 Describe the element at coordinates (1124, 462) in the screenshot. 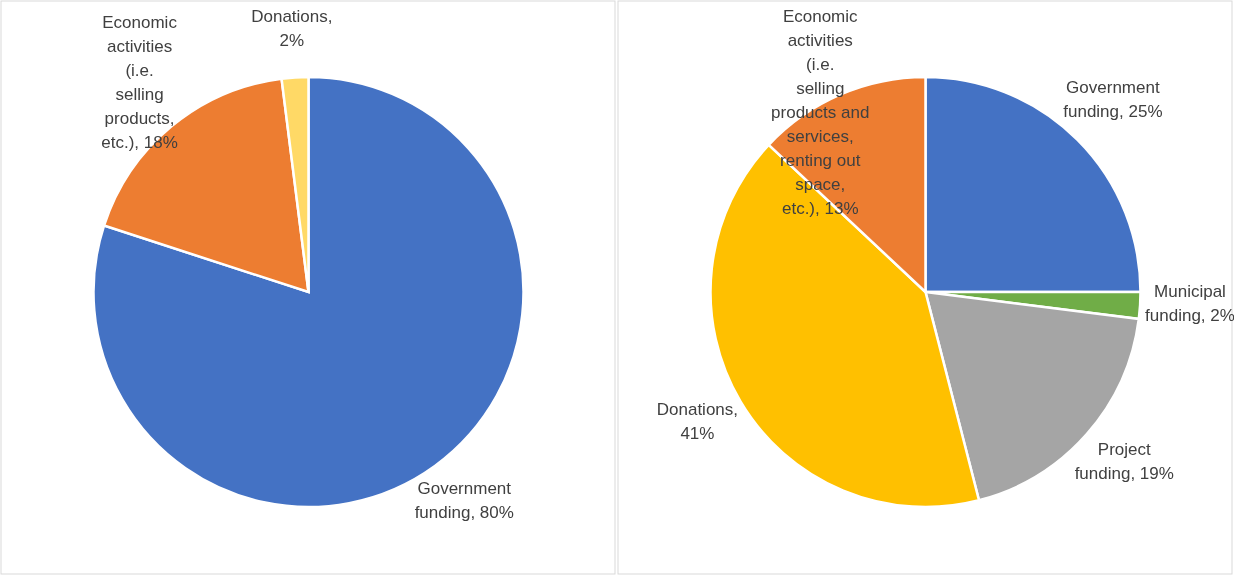

I see `slice-label: Project funding, 19%` at that location.